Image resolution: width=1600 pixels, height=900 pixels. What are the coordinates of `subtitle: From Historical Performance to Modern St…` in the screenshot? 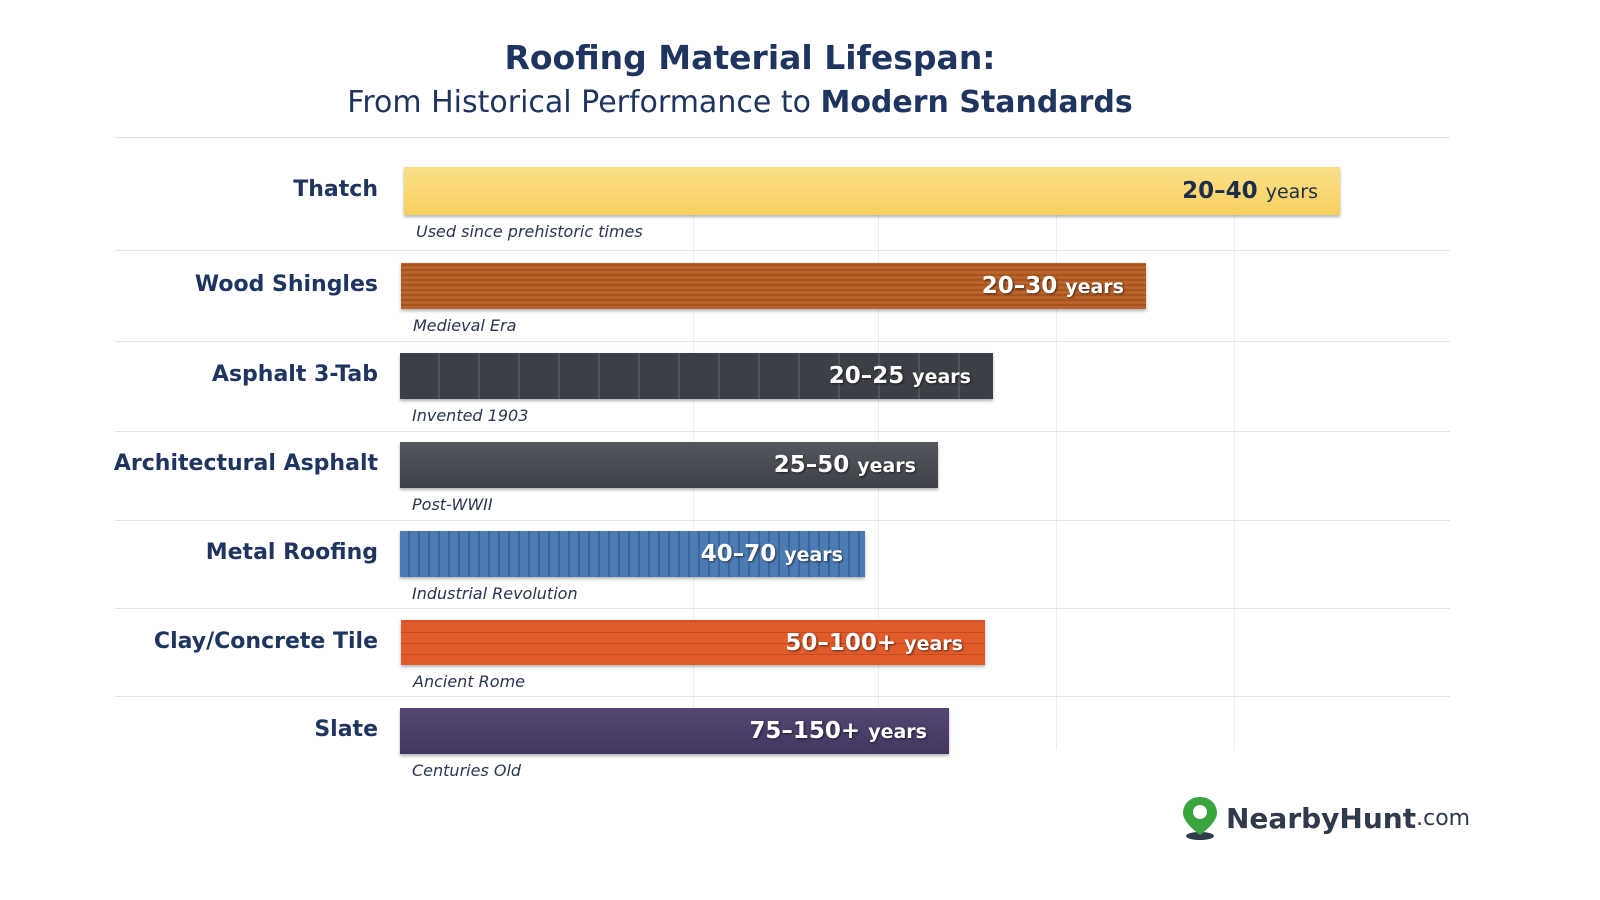 It's located at (740, 102).